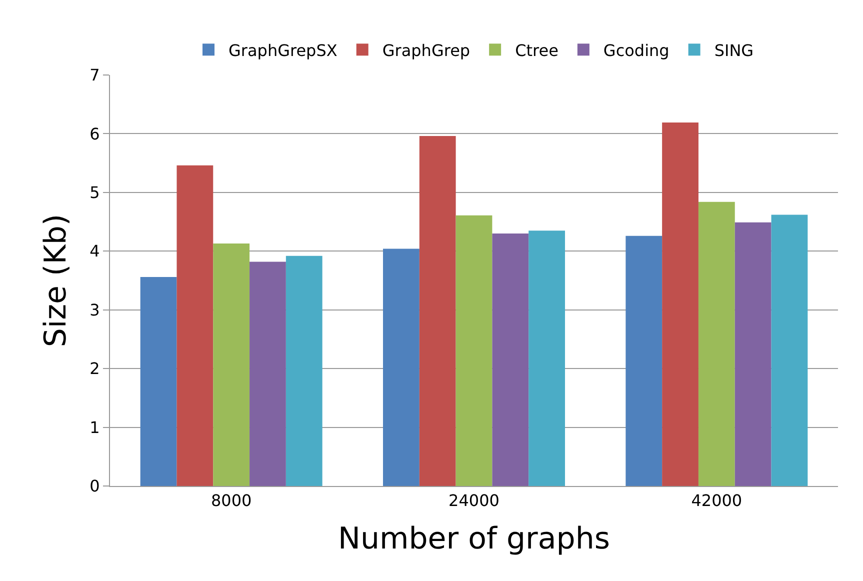  Describe the element at coordinates (95, 134) in the screenshot. I see `y-tick-label: 6` at that location.